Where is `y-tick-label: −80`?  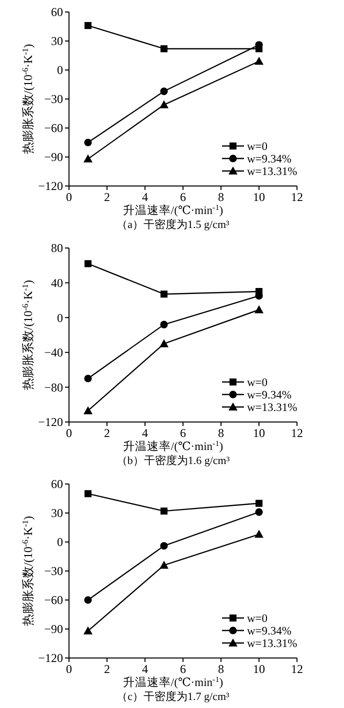 y-tick-label: −80 is located at coordinates (53, 387).